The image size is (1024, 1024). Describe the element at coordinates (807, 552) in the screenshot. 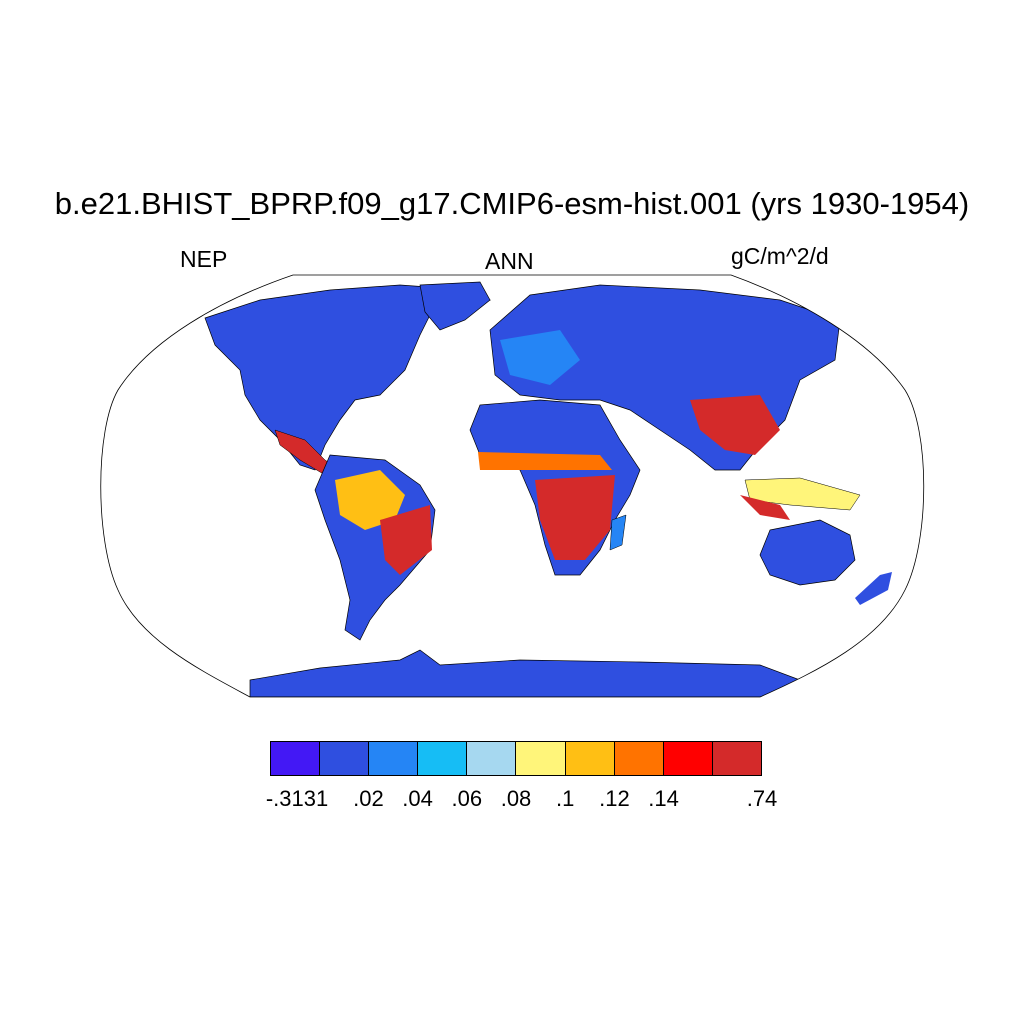

I see `australia` at that location.